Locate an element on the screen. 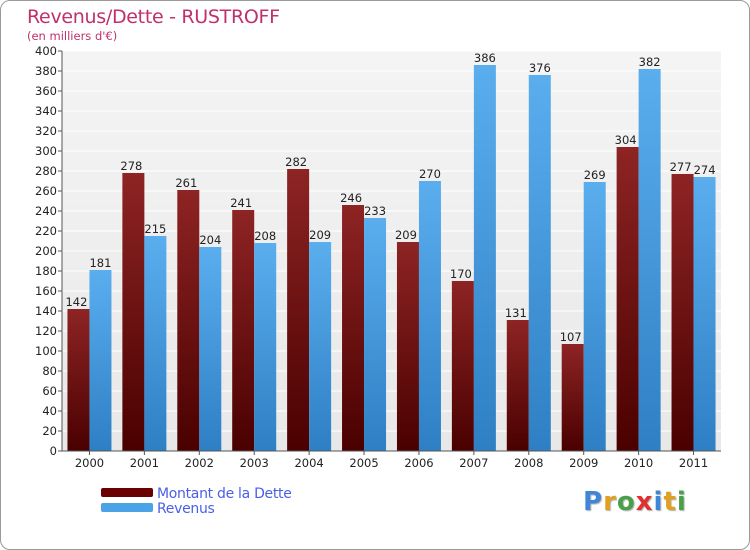 Image resolution: width=750 pixels, height=550 pixels. x-tick-label: 2003 is located at coordinates (254, 463).